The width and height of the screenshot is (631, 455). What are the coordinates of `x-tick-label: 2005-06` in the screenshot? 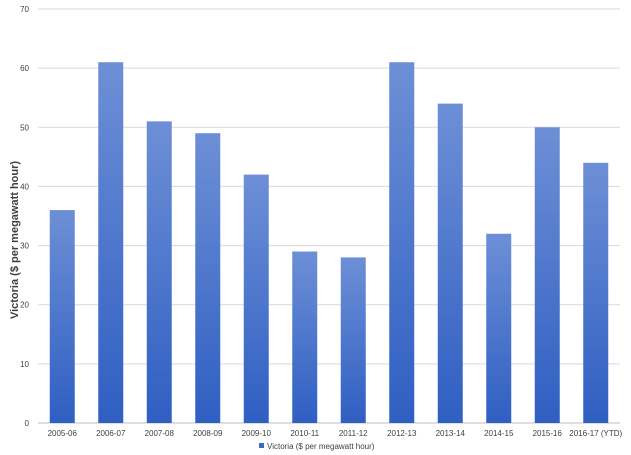 It's located at (63, 433).